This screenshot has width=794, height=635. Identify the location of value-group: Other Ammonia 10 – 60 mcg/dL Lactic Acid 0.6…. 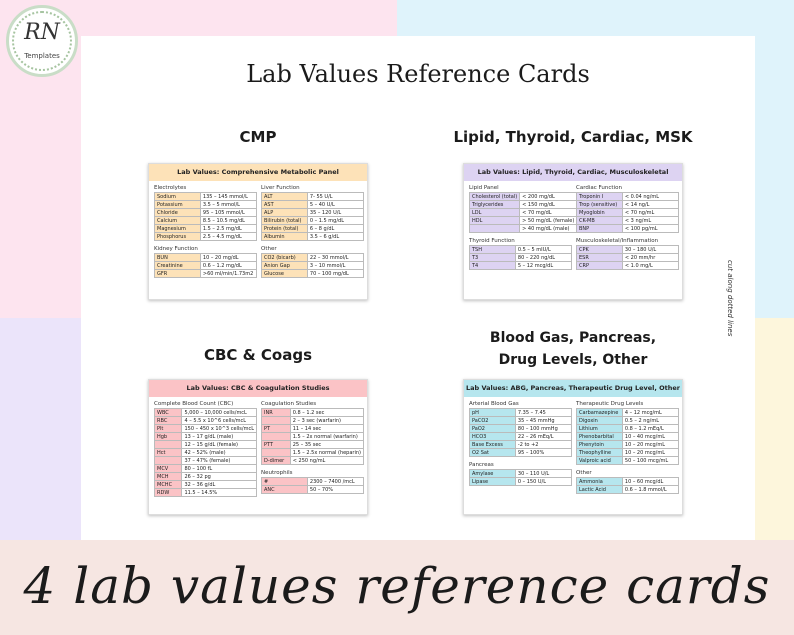
(628, 482).